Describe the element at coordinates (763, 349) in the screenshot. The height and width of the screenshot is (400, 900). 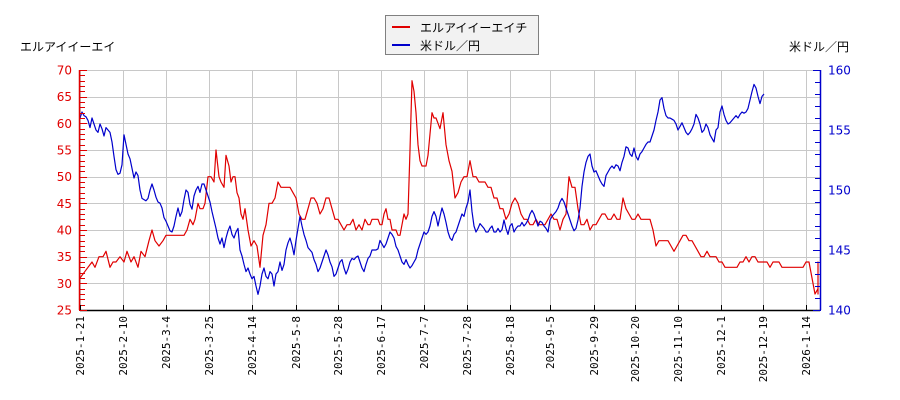
I see `svg-text: 2025-12-19` at that location.